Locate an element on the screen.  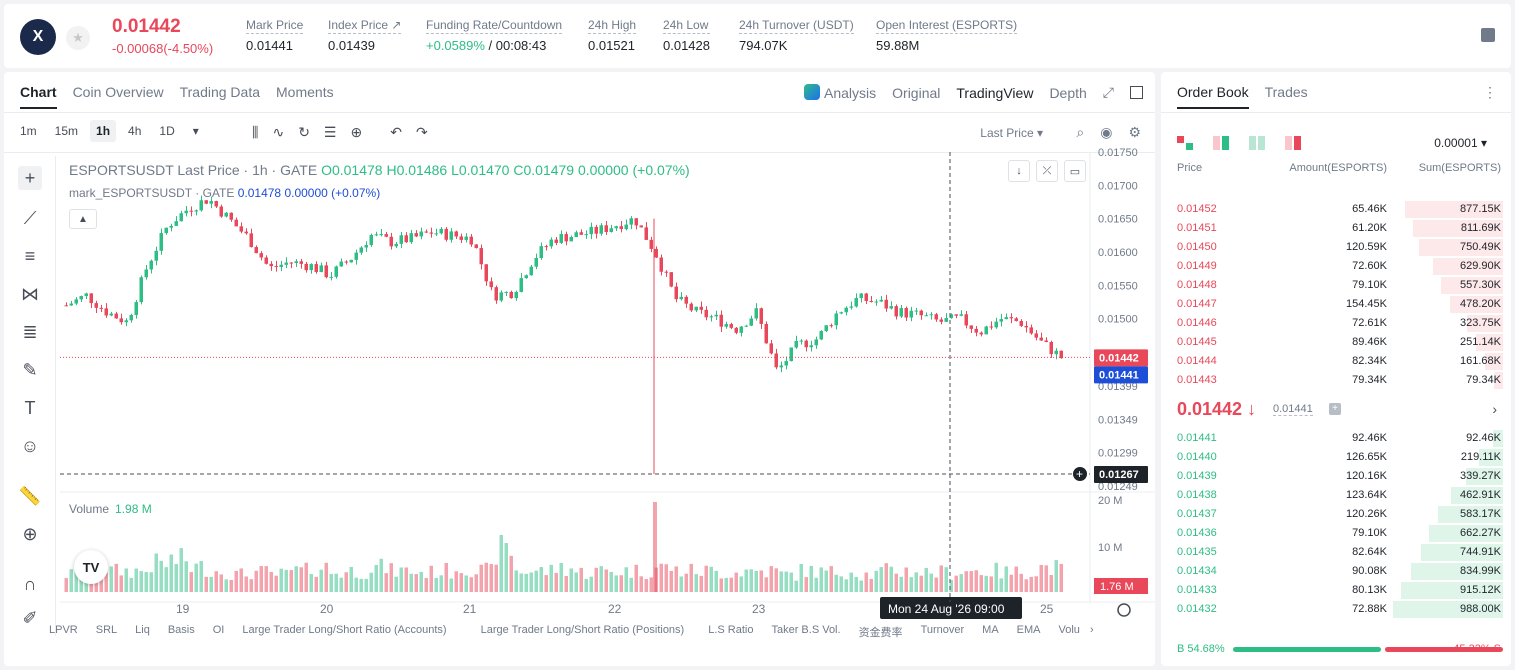
collapse-legend-button: ▲ is located at coordinates (83, 219).